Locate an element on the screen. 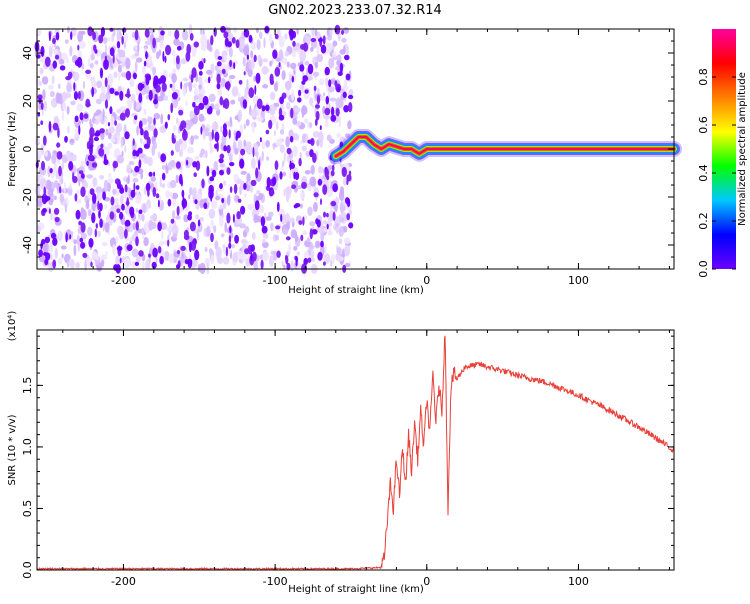 The width and height of the screenshot is (750, 604). colorbar-ticks: 0.0 0.2 0.4 0.6 0.8 is located at coordinates (716, 173).